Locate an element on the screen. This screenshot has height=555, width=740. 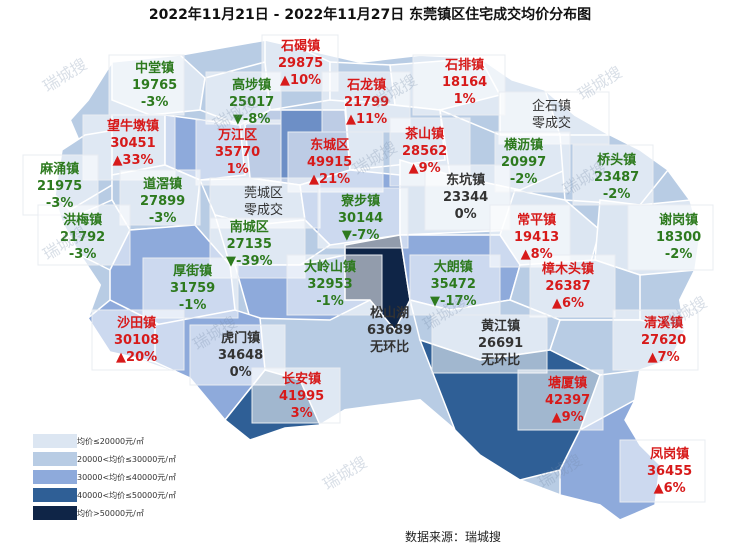
district-price: 35770 is located at coordinates (238, 152).